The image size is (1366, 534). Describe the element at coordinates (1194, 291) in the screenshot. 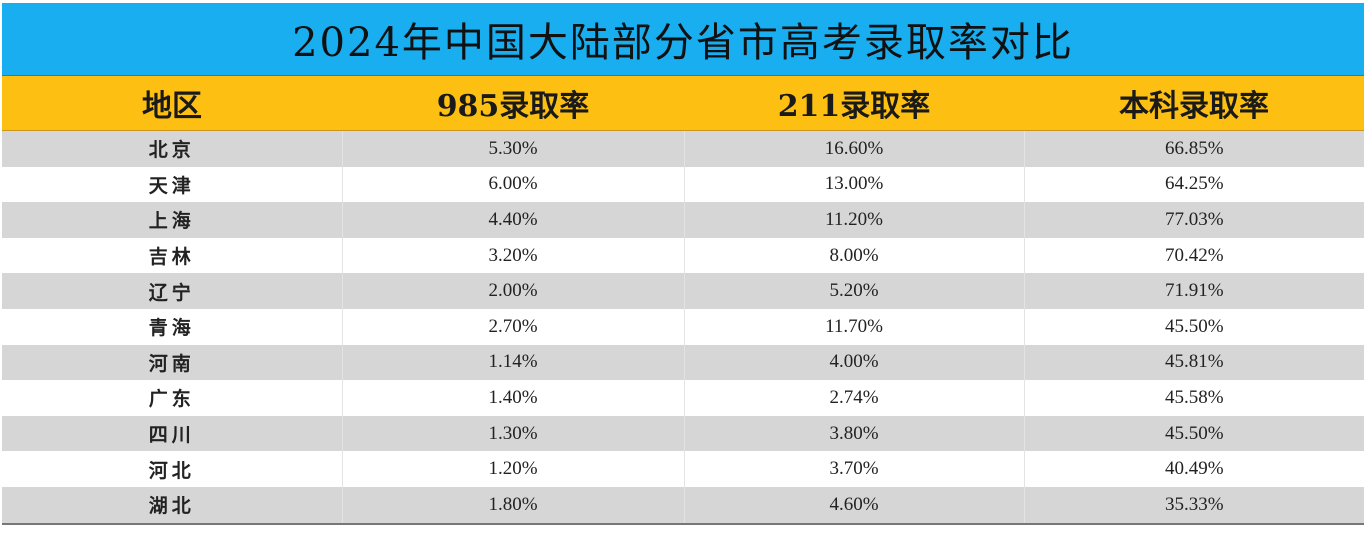

I see `rate-undergrad-cell: 71.91%` at that location.